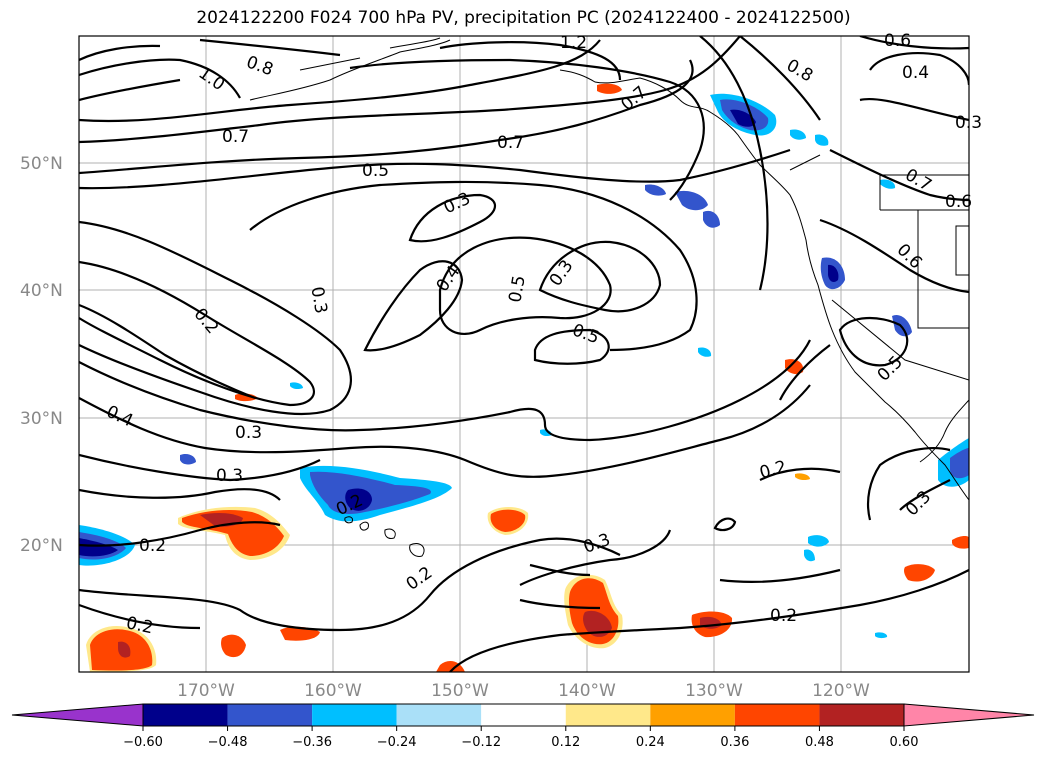 This screenshot has width=1047, height=765. Describe the element at coordinates (481, 742) in the screenshot. I see `colorbar-tick-label: −0.12` at that location.